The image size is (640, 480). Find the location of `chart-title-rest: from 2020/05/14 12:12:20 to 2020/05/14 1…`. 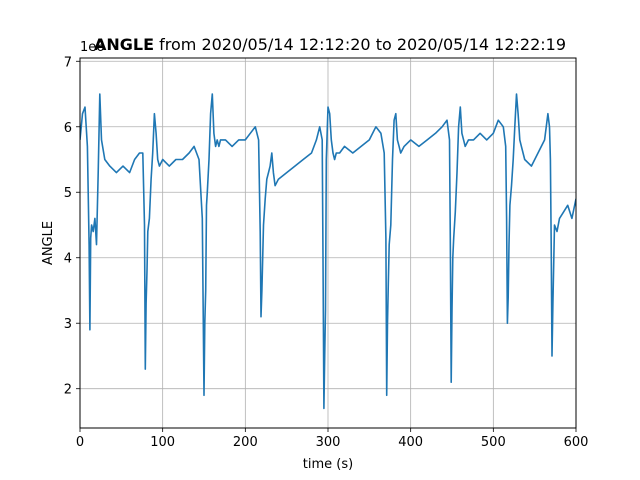

chart-title-rest: from 2020/05/14 12:12:20 to 2020/05/14 1… is located at coordinates (360, 44).